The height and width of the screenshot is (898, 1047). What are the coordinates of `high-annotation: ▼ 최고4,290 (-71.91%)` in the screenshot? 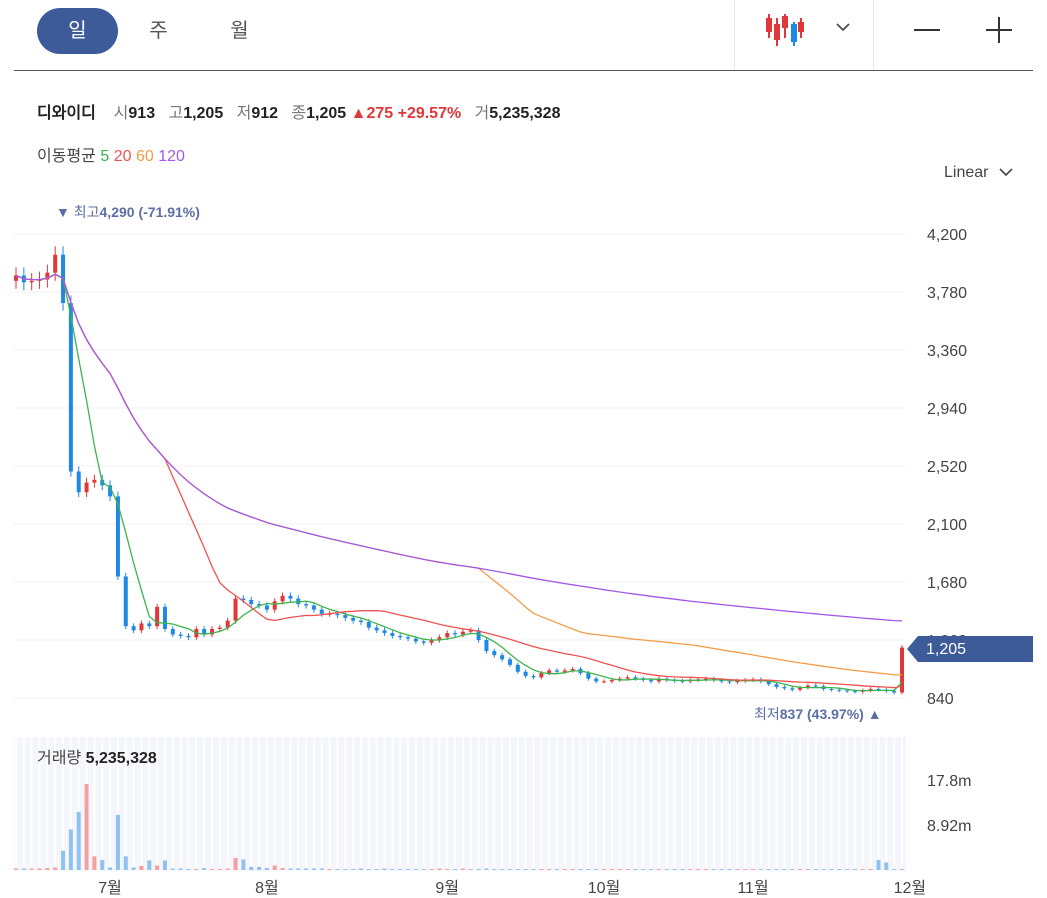 It's located at (128, 212).